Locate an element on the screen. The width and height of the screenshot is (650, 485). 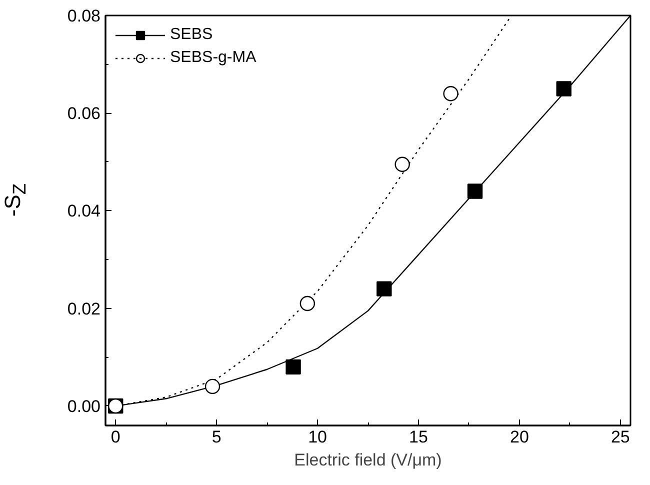
legend-label: SEBS is located at coordinates (191, 35).